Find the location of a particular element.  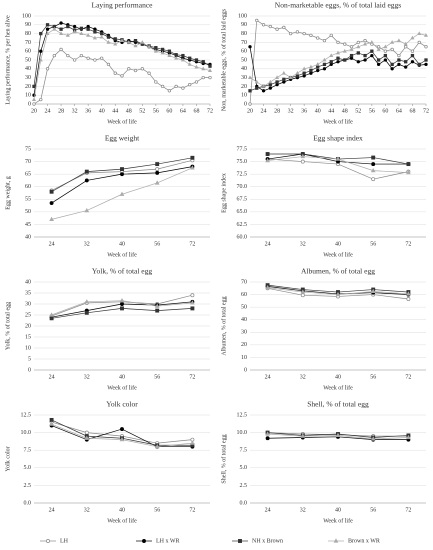

x-tick-label: 68 is located at coordinates (196, 111).